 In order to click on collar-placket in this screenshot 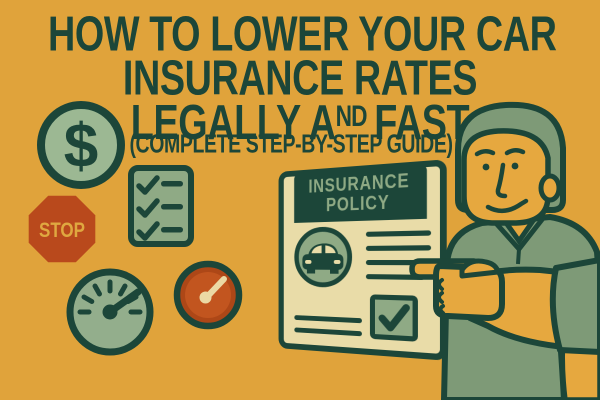, I will do `click(518, 256)`.